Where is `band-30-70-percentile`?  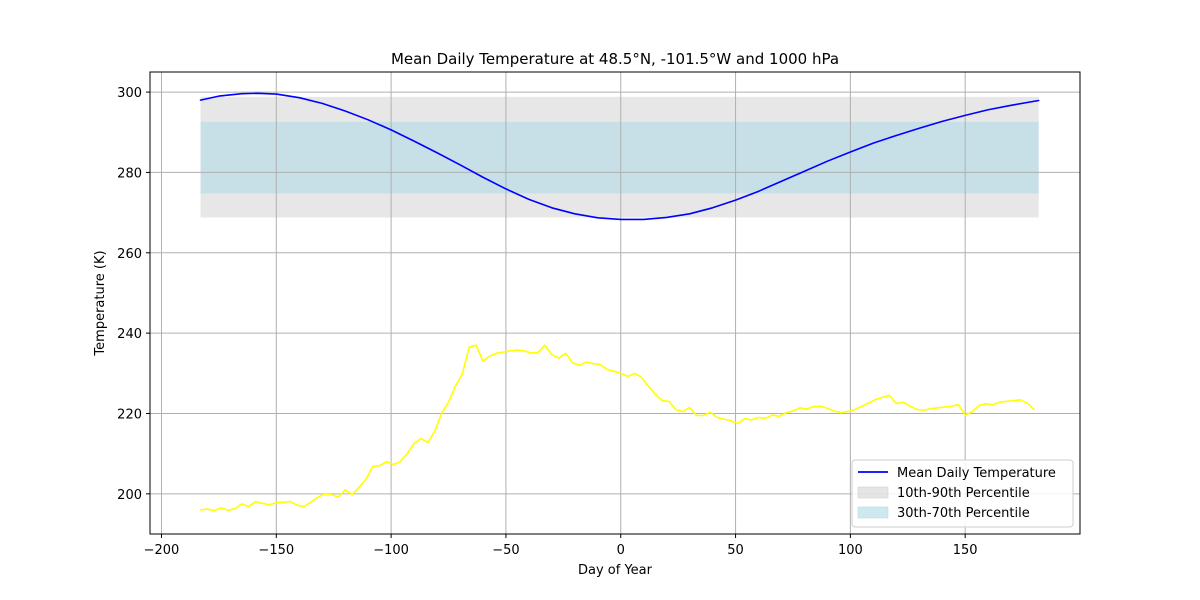 band-30-70-percentile is located at coordinates (619, 157).